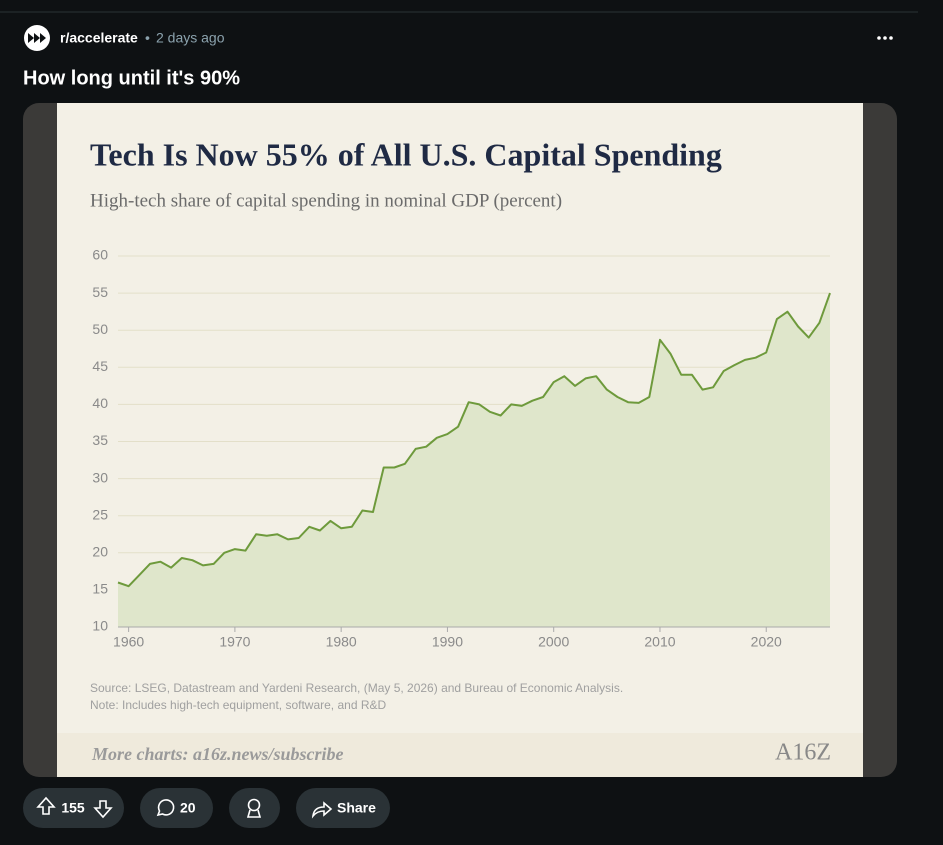 This screenshot has height=845, width=943. Describe the element at coordinates (100, 292) in the screenshot. I see `y-tick-label: 55` at that location.